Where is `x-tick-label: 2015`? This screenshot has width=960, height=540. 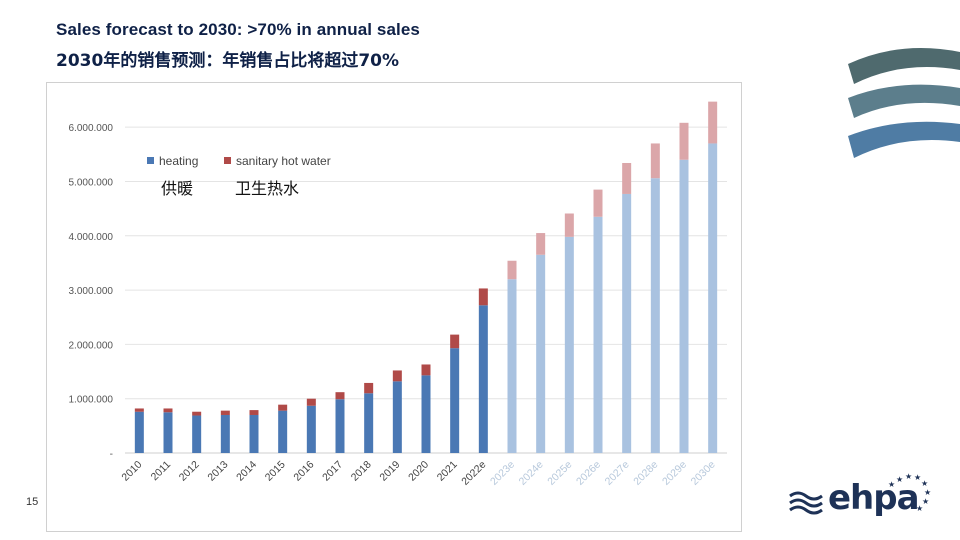
x-tick-label: 2015 is located at coordinates (275, 471).